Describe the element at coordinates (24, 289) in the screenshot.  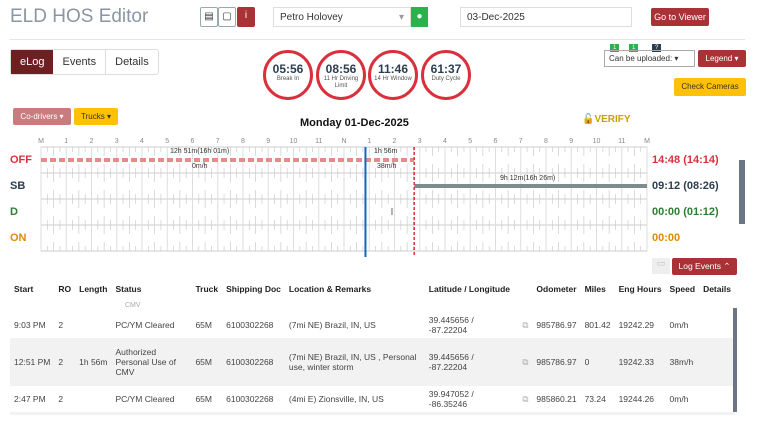
I see `column-header: Start` at that location.